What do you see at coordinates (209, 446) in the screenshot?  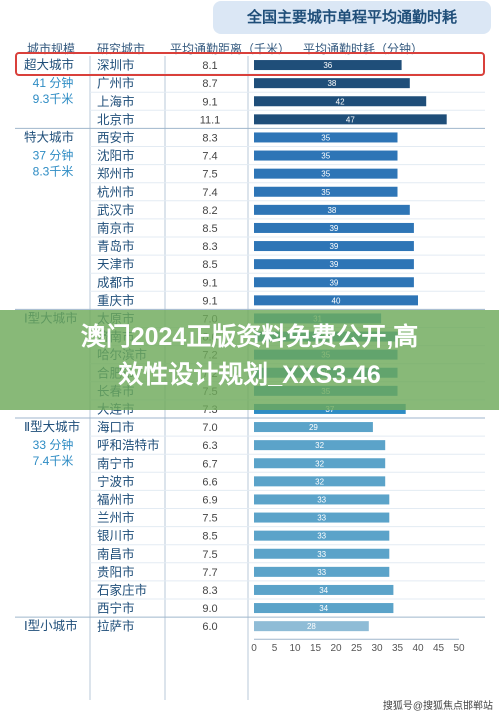 I see `distance-value: 6.3` at bounding box center [209, 446].